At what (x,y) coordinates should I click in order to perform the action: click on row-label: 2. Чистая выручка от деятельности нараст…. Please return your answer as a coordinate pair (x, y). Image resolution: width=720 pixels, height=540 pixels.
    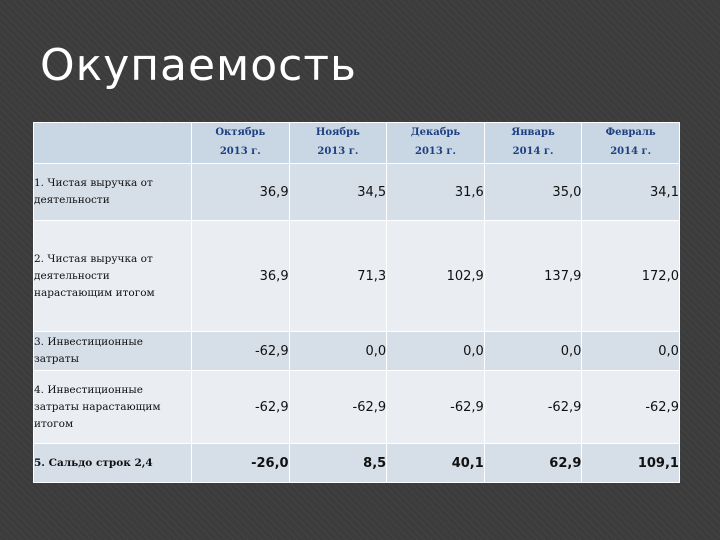
    Looking at the image, I should click on (112, 276).